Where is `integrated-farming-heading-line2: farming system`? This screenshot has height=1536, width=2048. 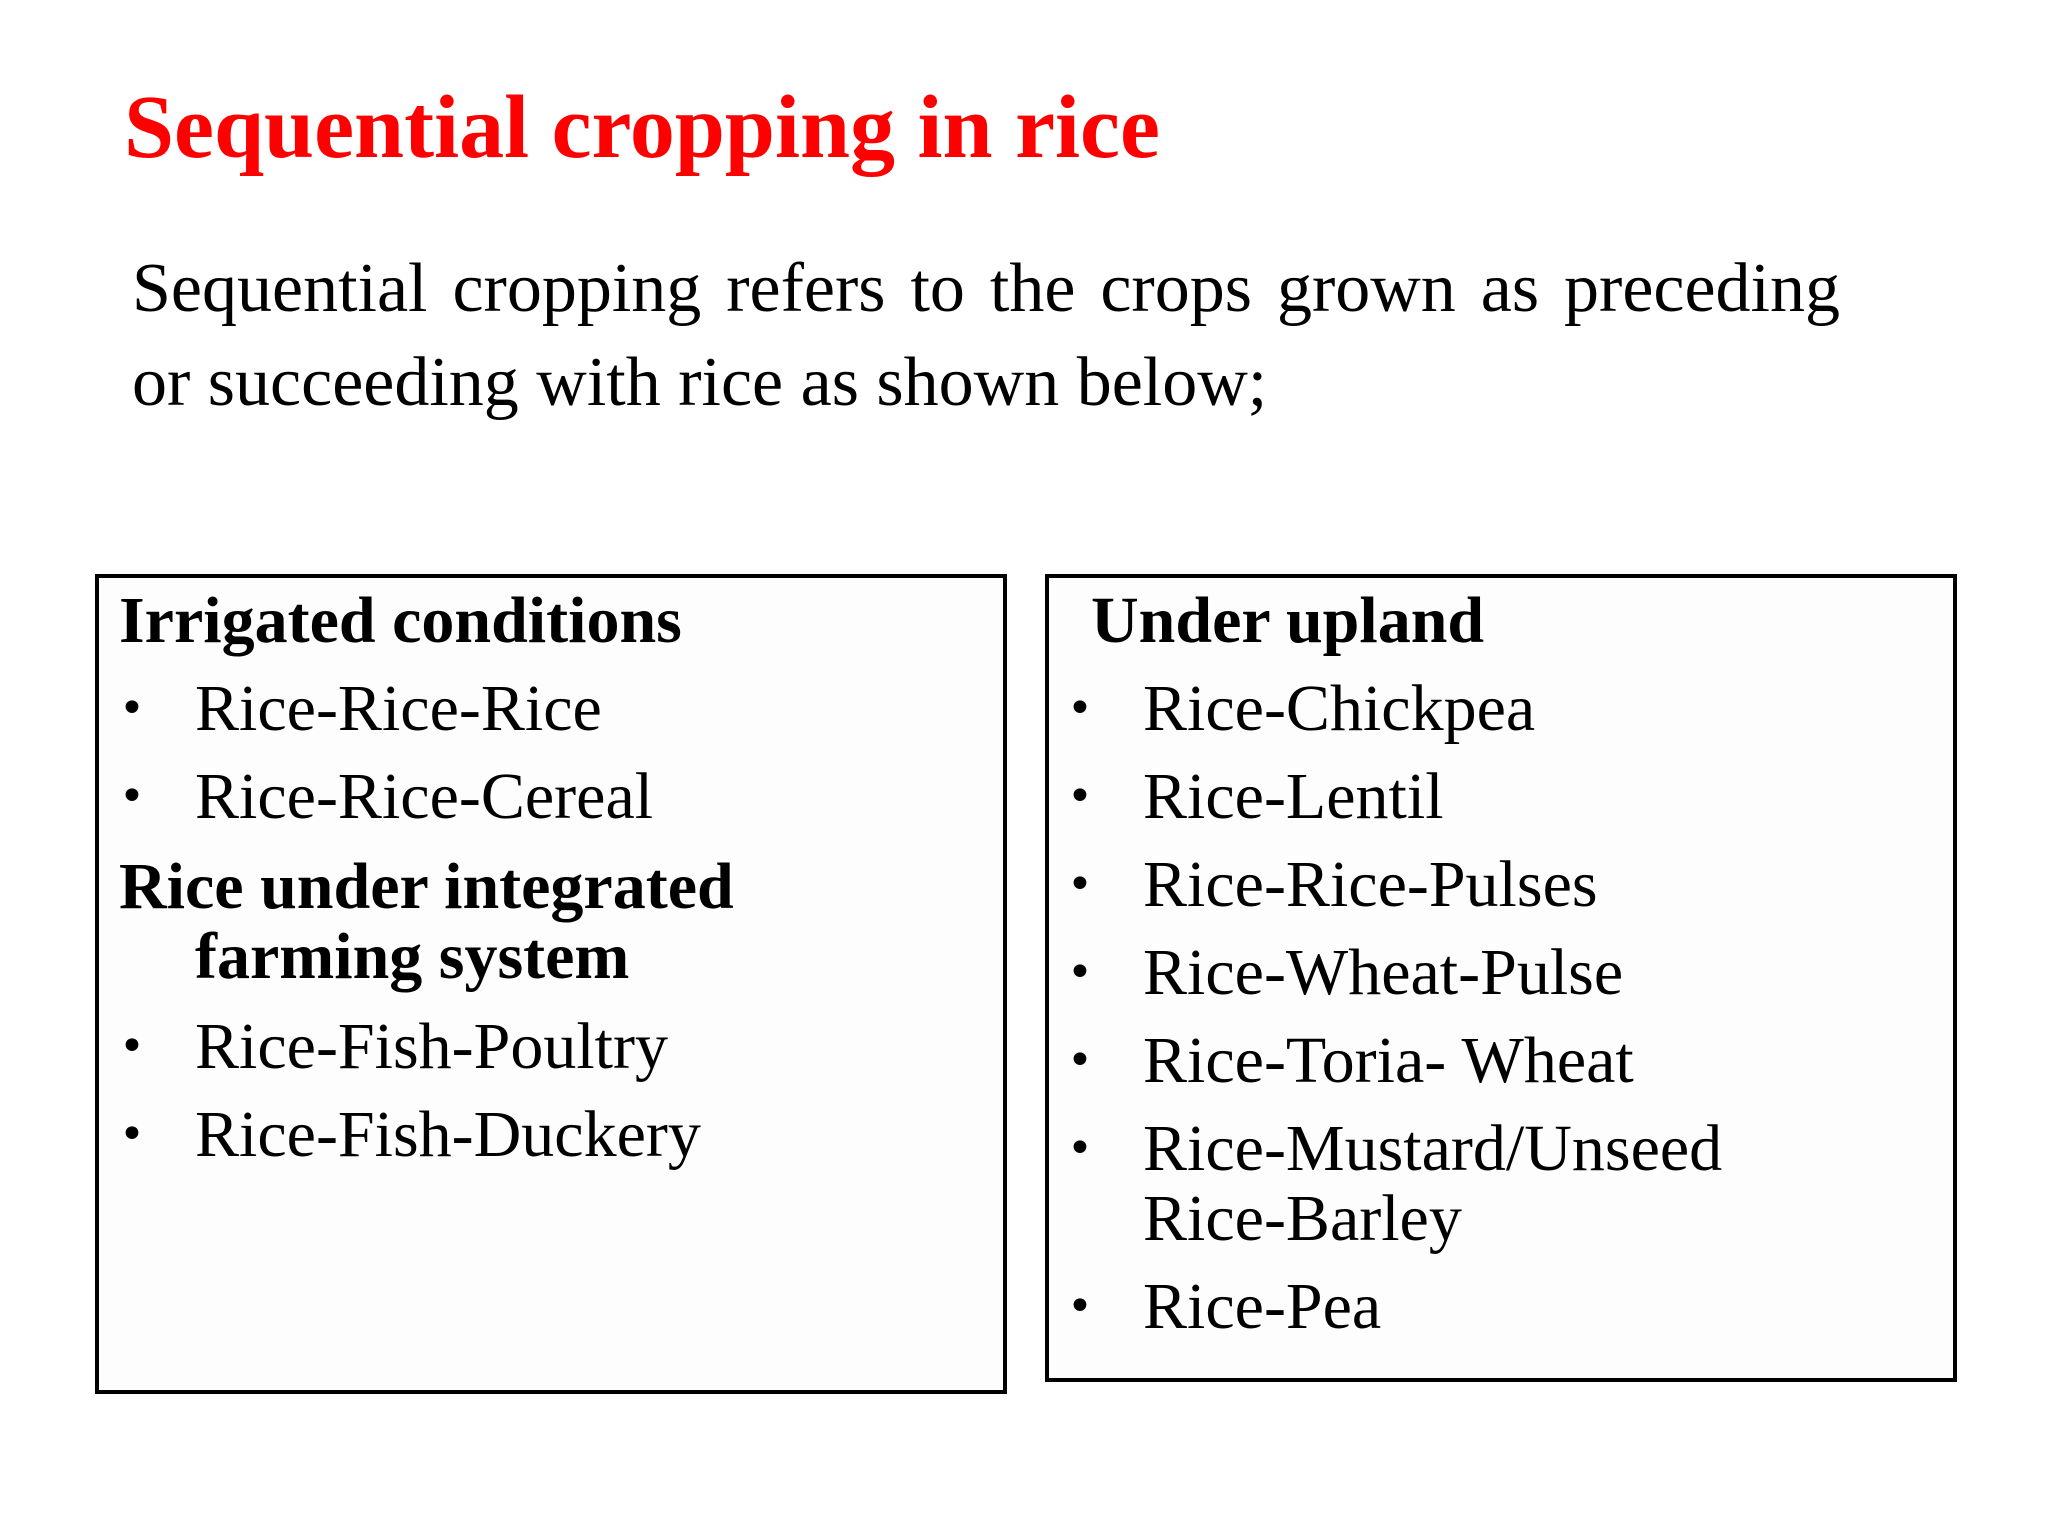
integrated-farming-heading-line2: farming system is located at coordinates (412, 956).